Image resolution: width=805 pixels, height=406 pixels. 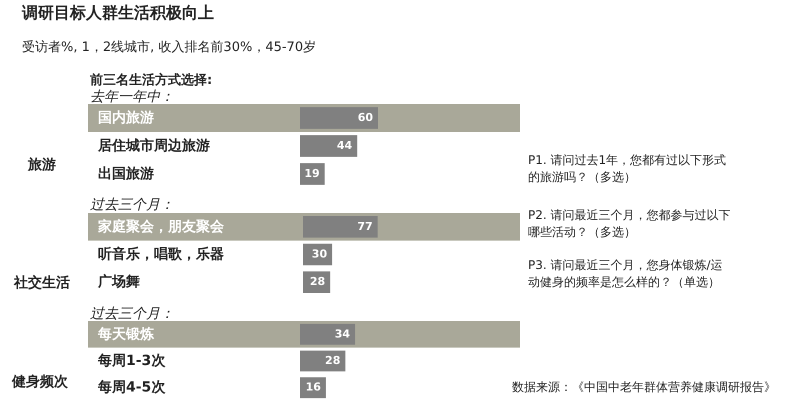 What do you see at coordinates (150, 80) in the screenshot?
I see `text: 前三名生活方式选择:` at bounding box center [150, 80].